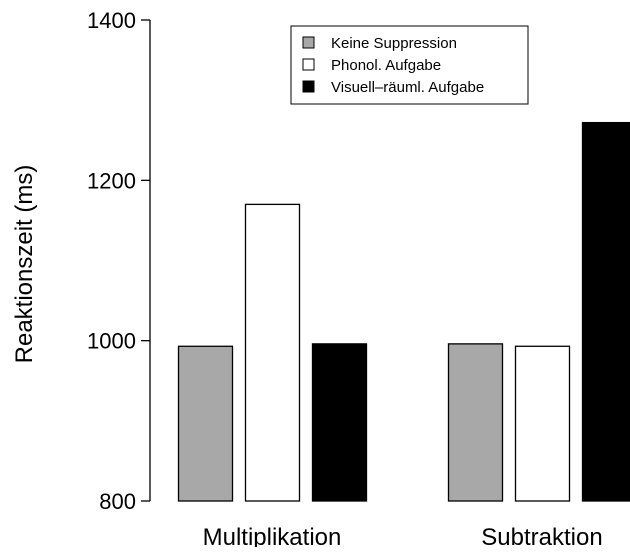  Describe the element at coordinates (111, 180) in the screenshot. I see `y-tick-label: 1200` at that location.